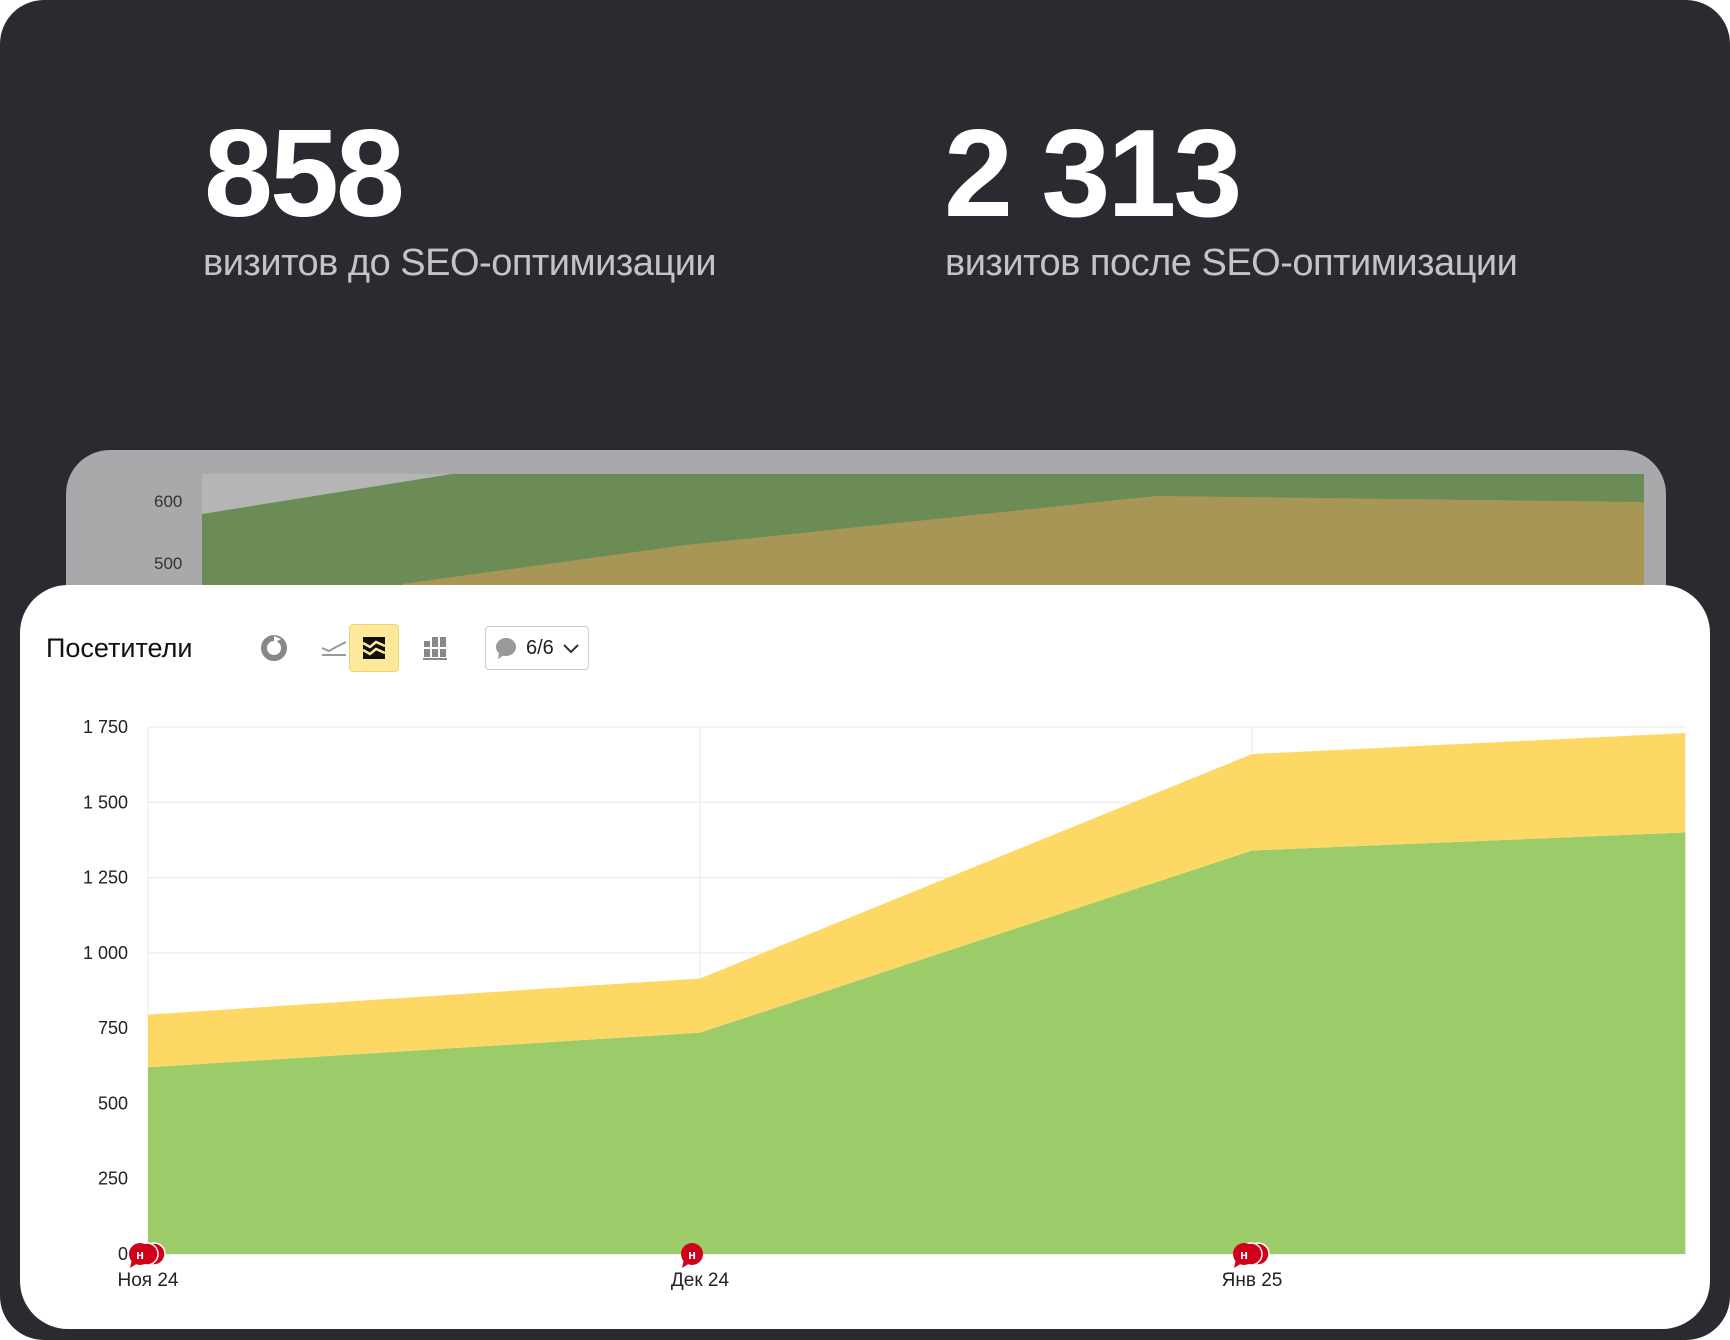  Describe the element at coordinates (113, 1028) in the screenshot. I see `y-tick-label: 750` at that location.